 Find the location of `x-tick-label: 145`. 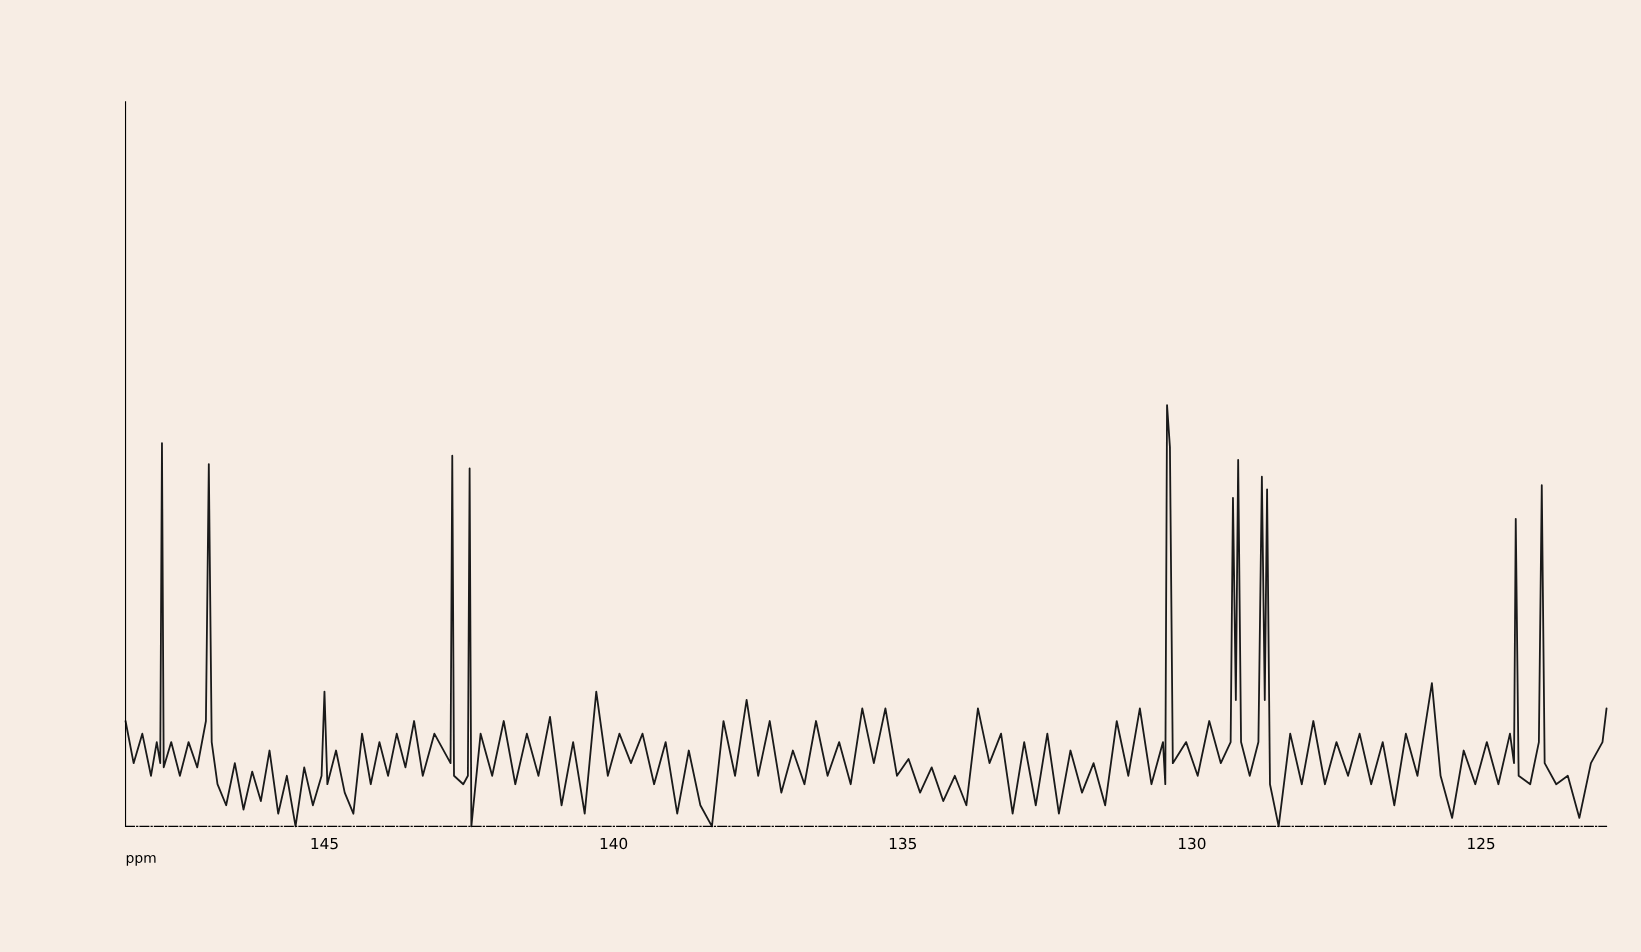

x-tick-label: 145 is located at coordinates (324, 843).